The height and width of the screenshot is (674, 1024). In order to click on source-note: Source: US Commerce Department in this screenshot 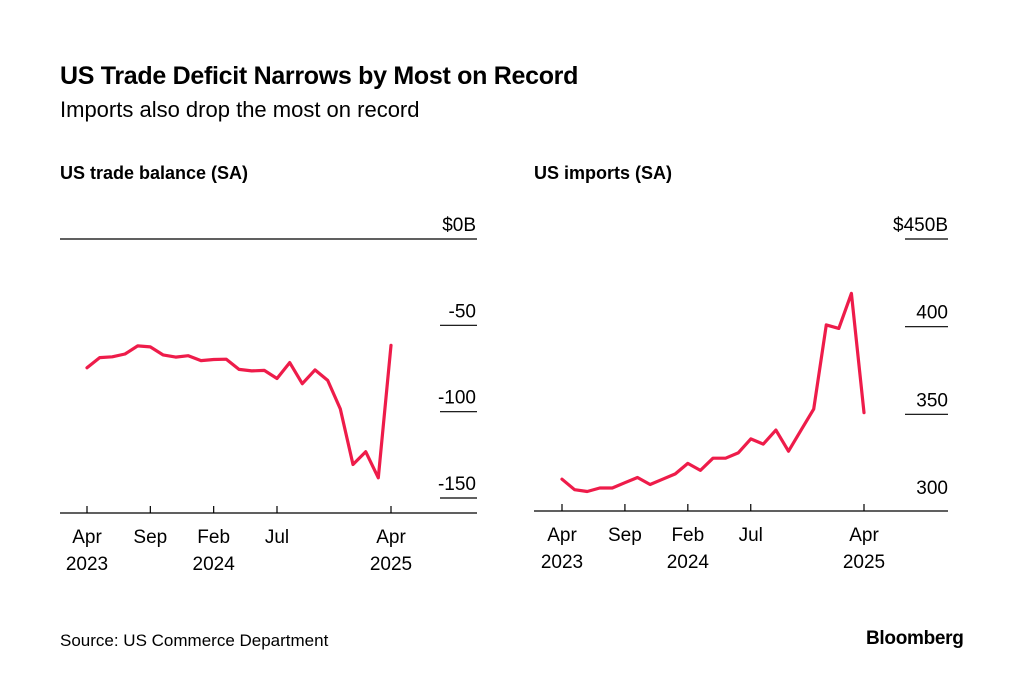, I will do `click(194, 640)`.